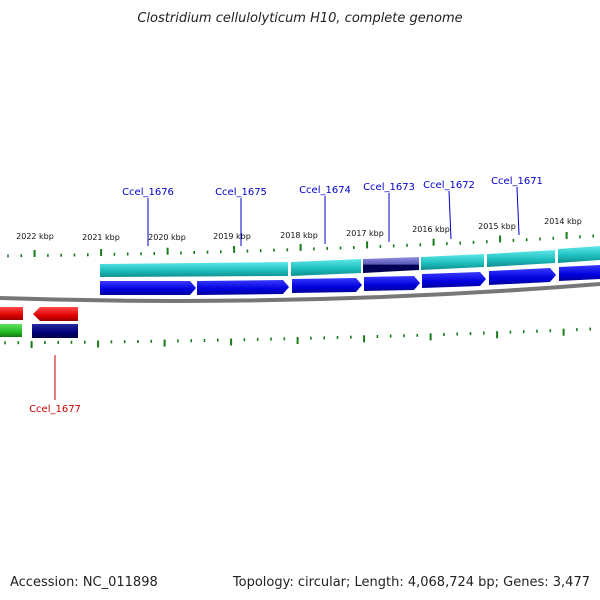 The height and width of the screenshot is (600, 600). I want to click on gene-segment-reverse, so click(55, 331).